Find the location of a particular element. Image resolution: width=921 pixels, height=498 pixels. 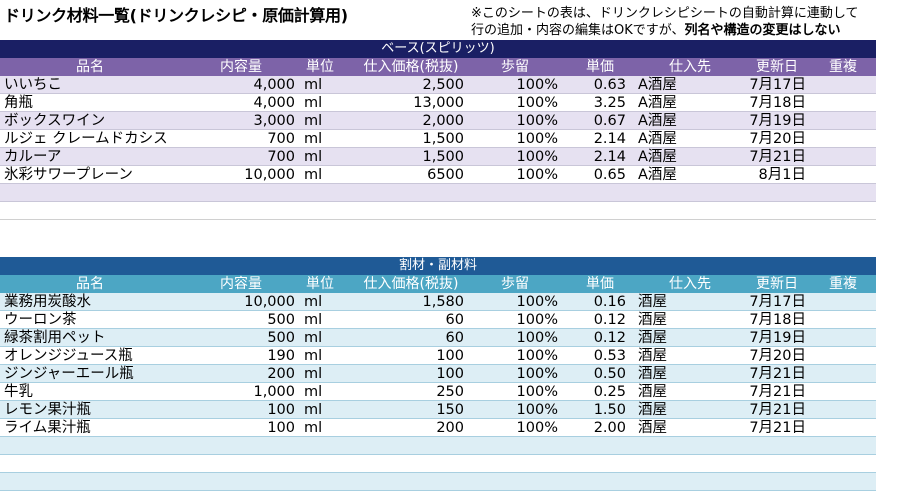

cell-volume: 10,000 is located at coordinates (269, 302).